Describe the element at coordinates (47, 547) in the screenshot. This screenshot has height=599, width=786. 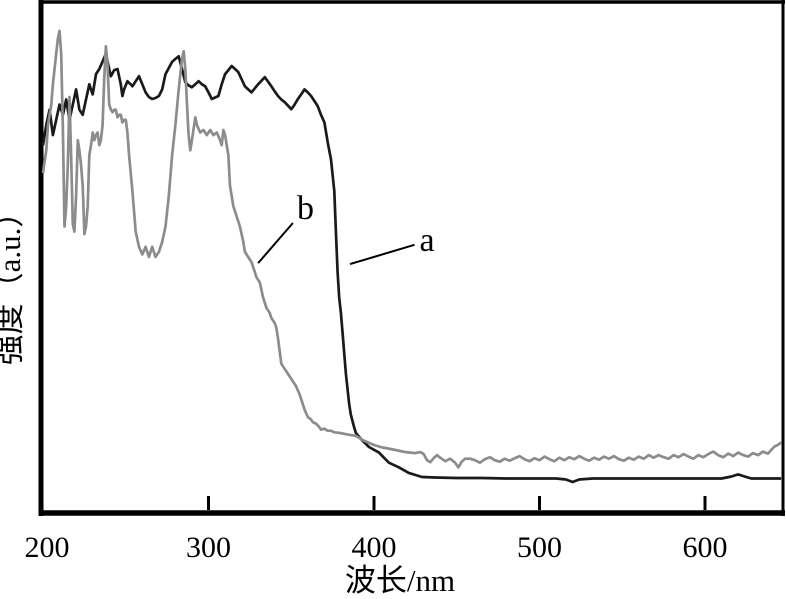
I see `x-tick-label: 200` at that location.